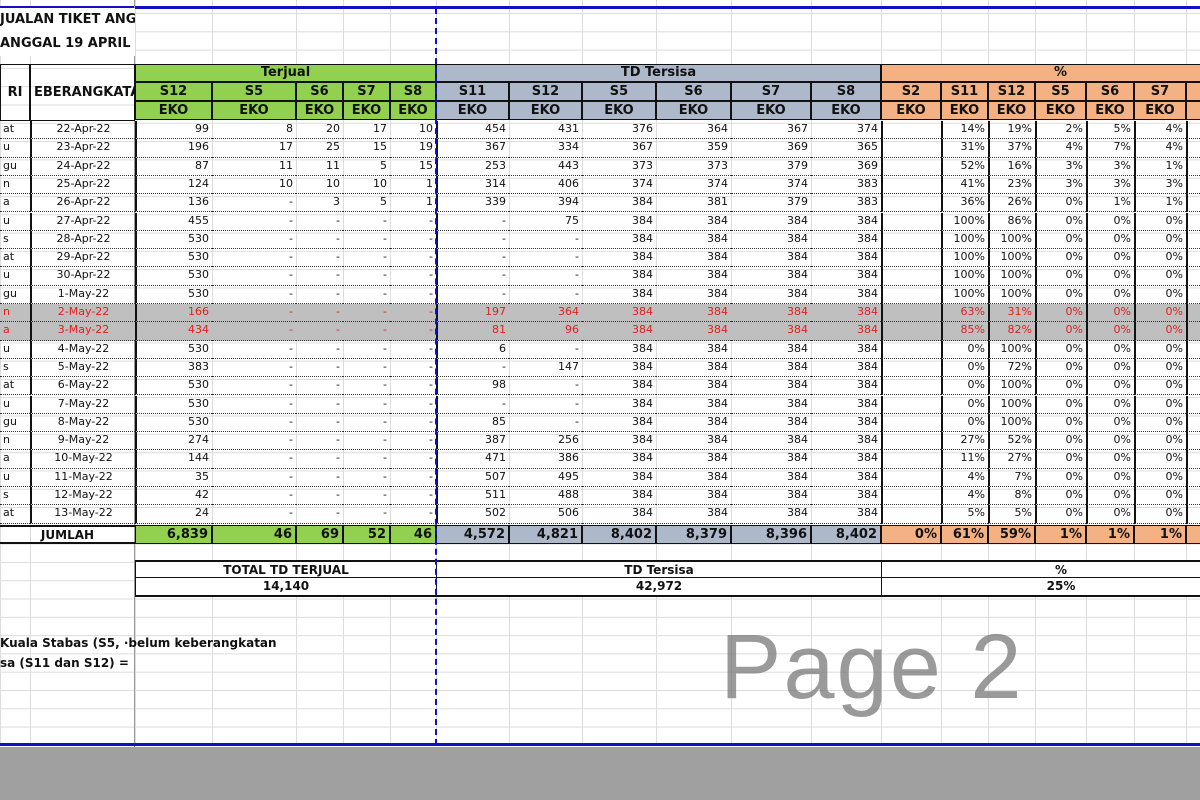 This screenshot has height=800, width=1200. What do you see at coordinates (82, 349) in the screenshot?
I see `date-cell: 4-May-22` at bounding box center [82, 349].